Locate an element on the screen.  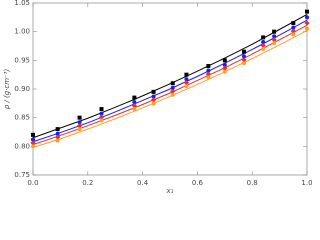
x-tick-label: 0.4 is located at coordinates (143, 183).